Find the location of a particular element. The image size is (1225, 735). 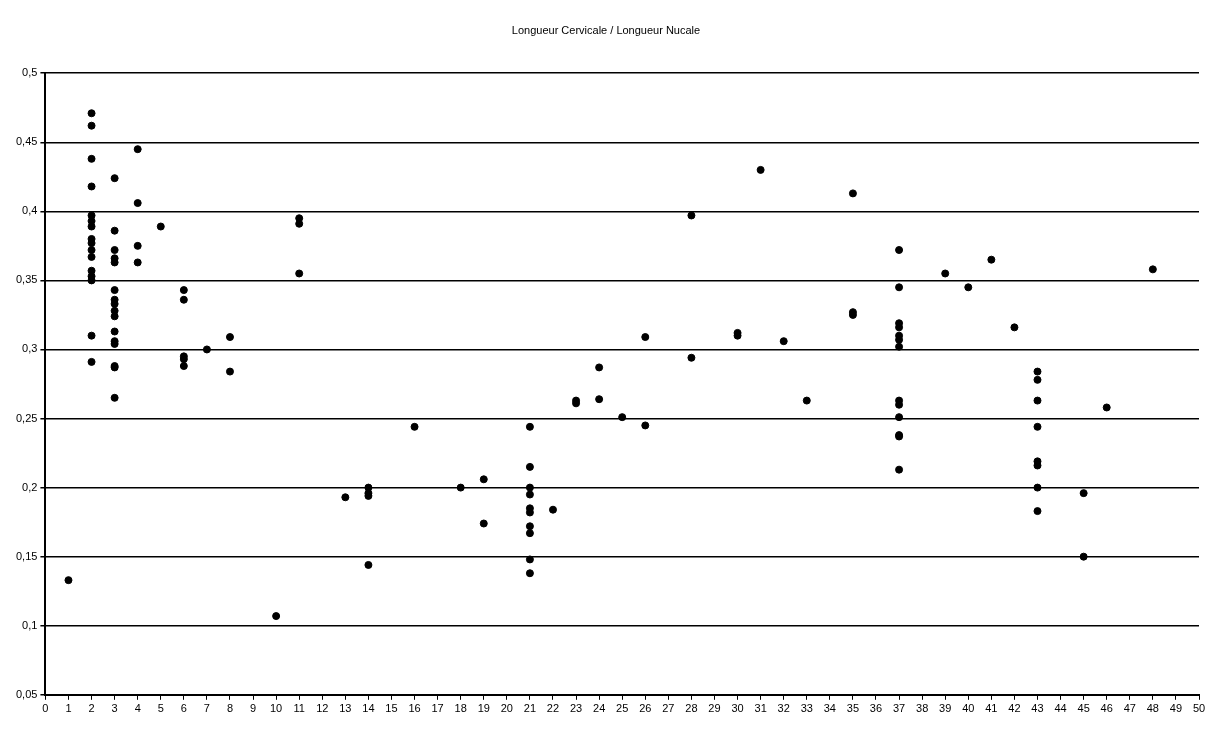

x-tick-label: 49 is located at coordinates (1176, 708).